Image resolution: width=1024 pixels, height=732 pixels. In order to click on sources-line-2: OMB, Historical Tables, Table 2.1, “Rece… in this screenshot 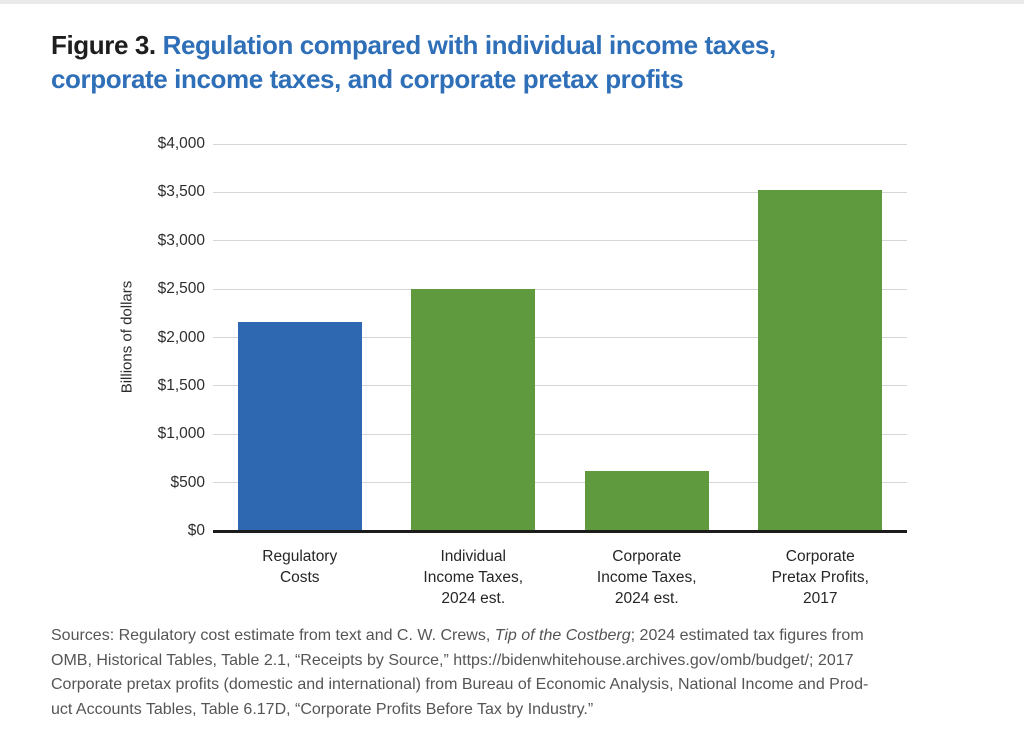, I will do `click(523, 661)`.